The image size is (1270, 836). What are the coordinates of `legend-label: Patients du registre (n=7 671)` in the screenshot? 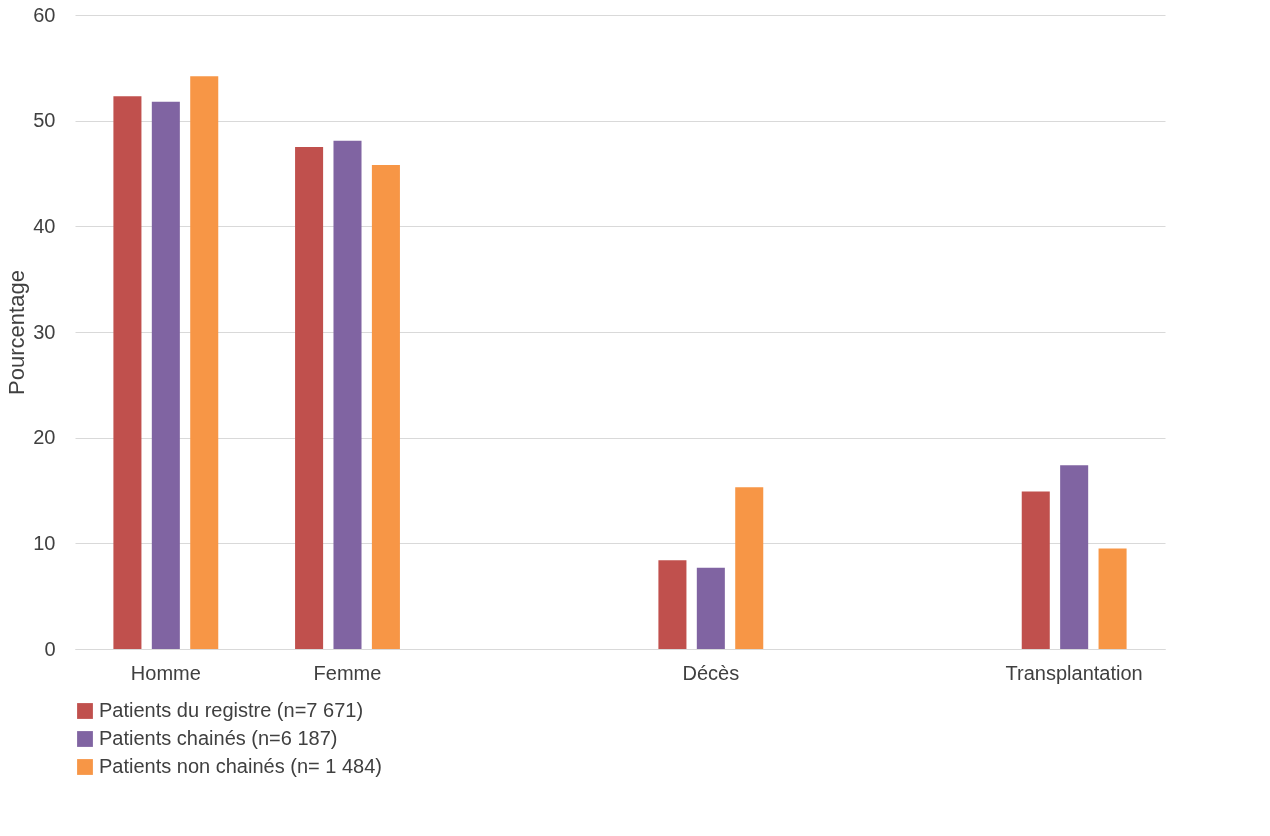 It's located at (231, 710).